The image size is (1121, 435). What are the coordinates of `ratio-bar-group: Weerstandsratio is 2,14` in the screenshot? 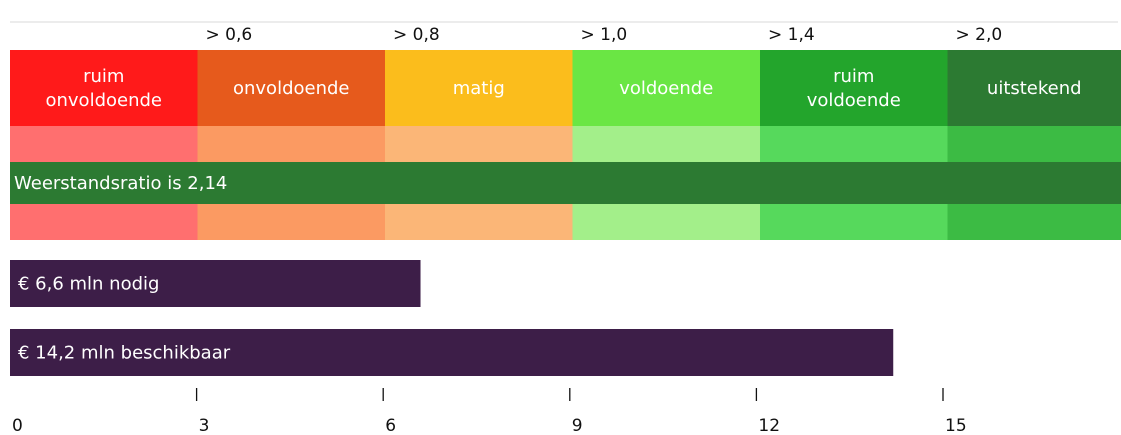 It's located at (565, 183).